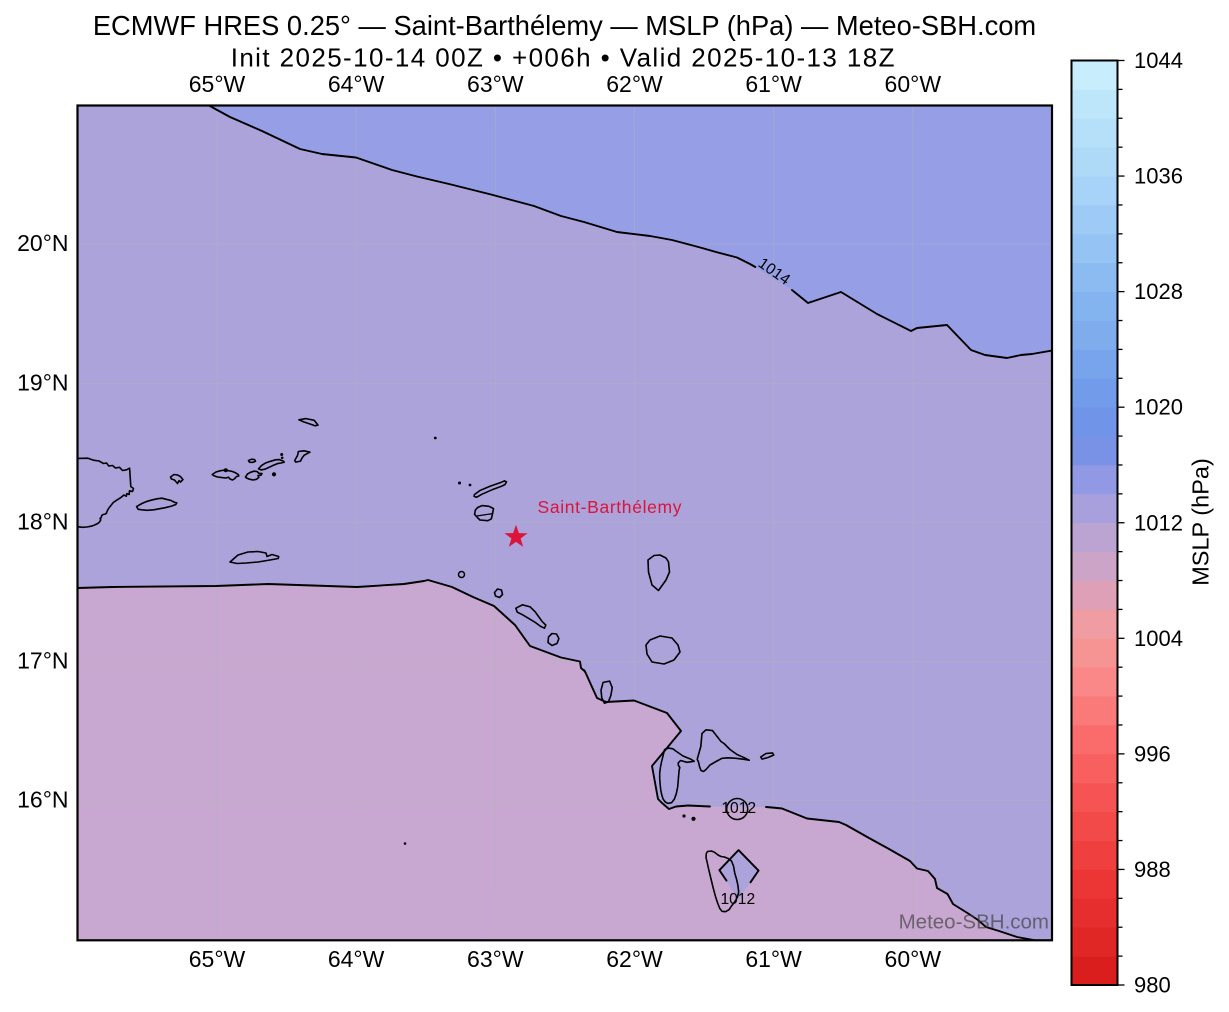  What do you see at coordinates (42, 800) in the screenshot?
I see `svg-text: 16°N` at bounding box center [42, 800].